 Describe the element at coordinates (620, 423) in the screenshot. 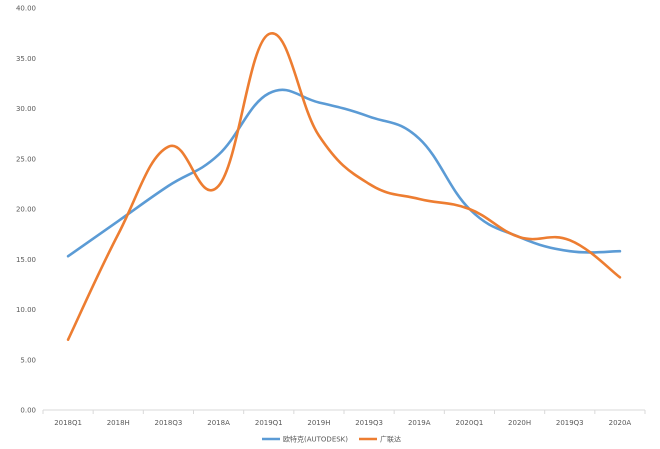

I see `x-tick-label: 2020A` at that location.